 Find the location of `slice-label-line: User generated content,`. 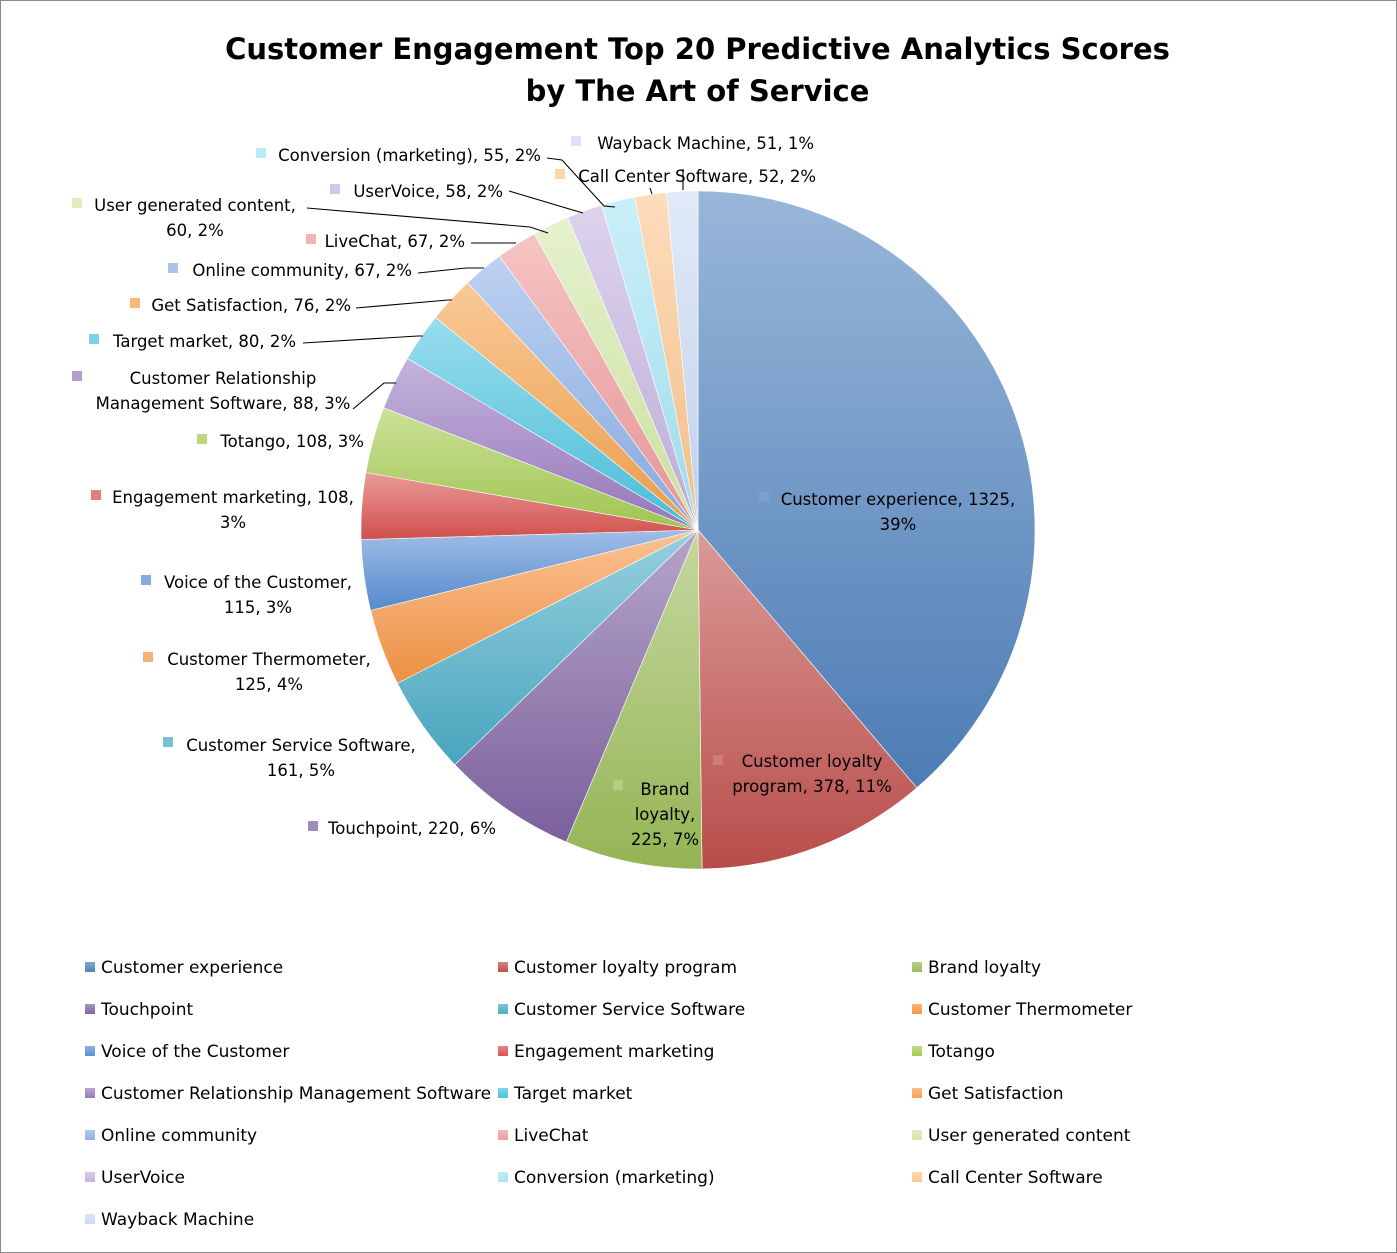

slice-label-line: User generated content, is located at coordinates (195, 205).